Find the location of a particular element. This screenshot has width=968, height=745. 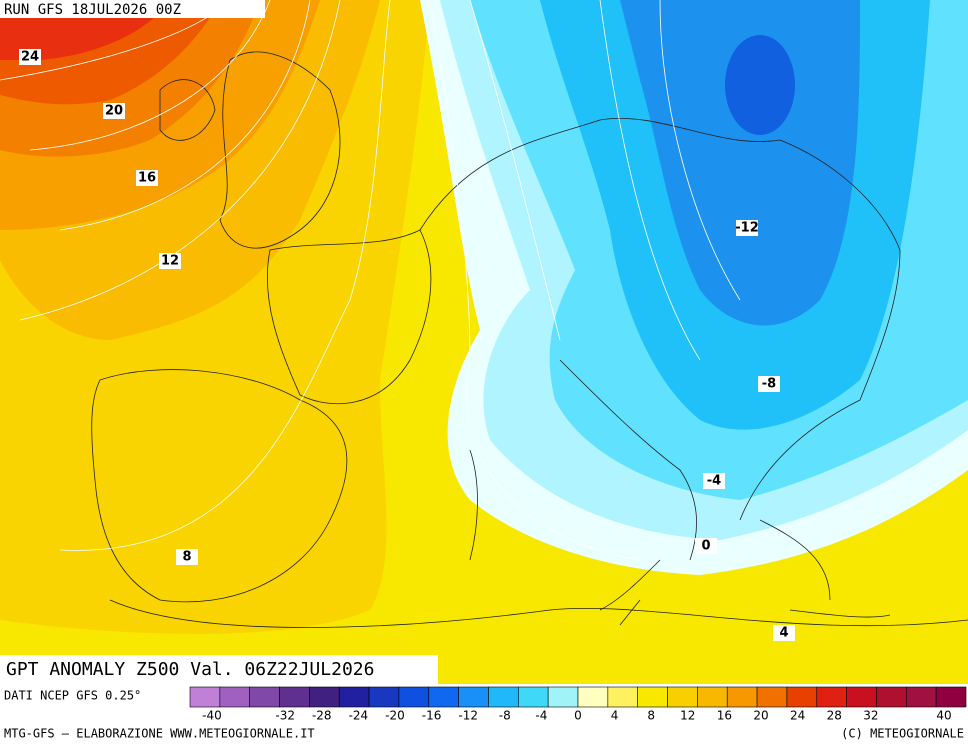

colorbar-tick-label: 0 is located at coordinates (578, 716).